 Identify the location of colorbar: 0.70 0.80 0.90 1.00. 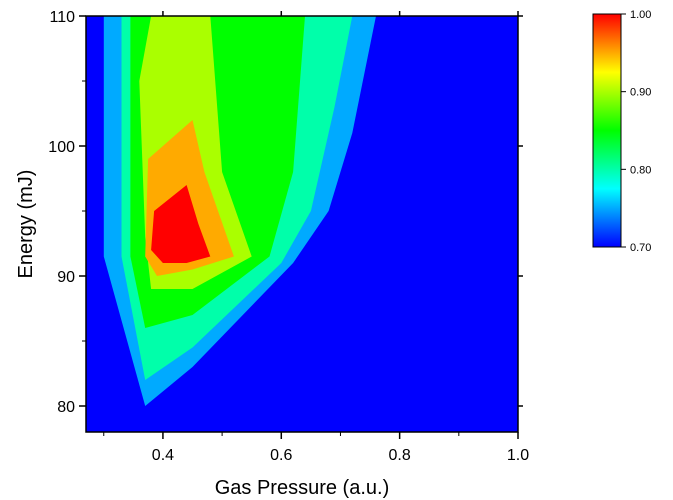
(621, 131).